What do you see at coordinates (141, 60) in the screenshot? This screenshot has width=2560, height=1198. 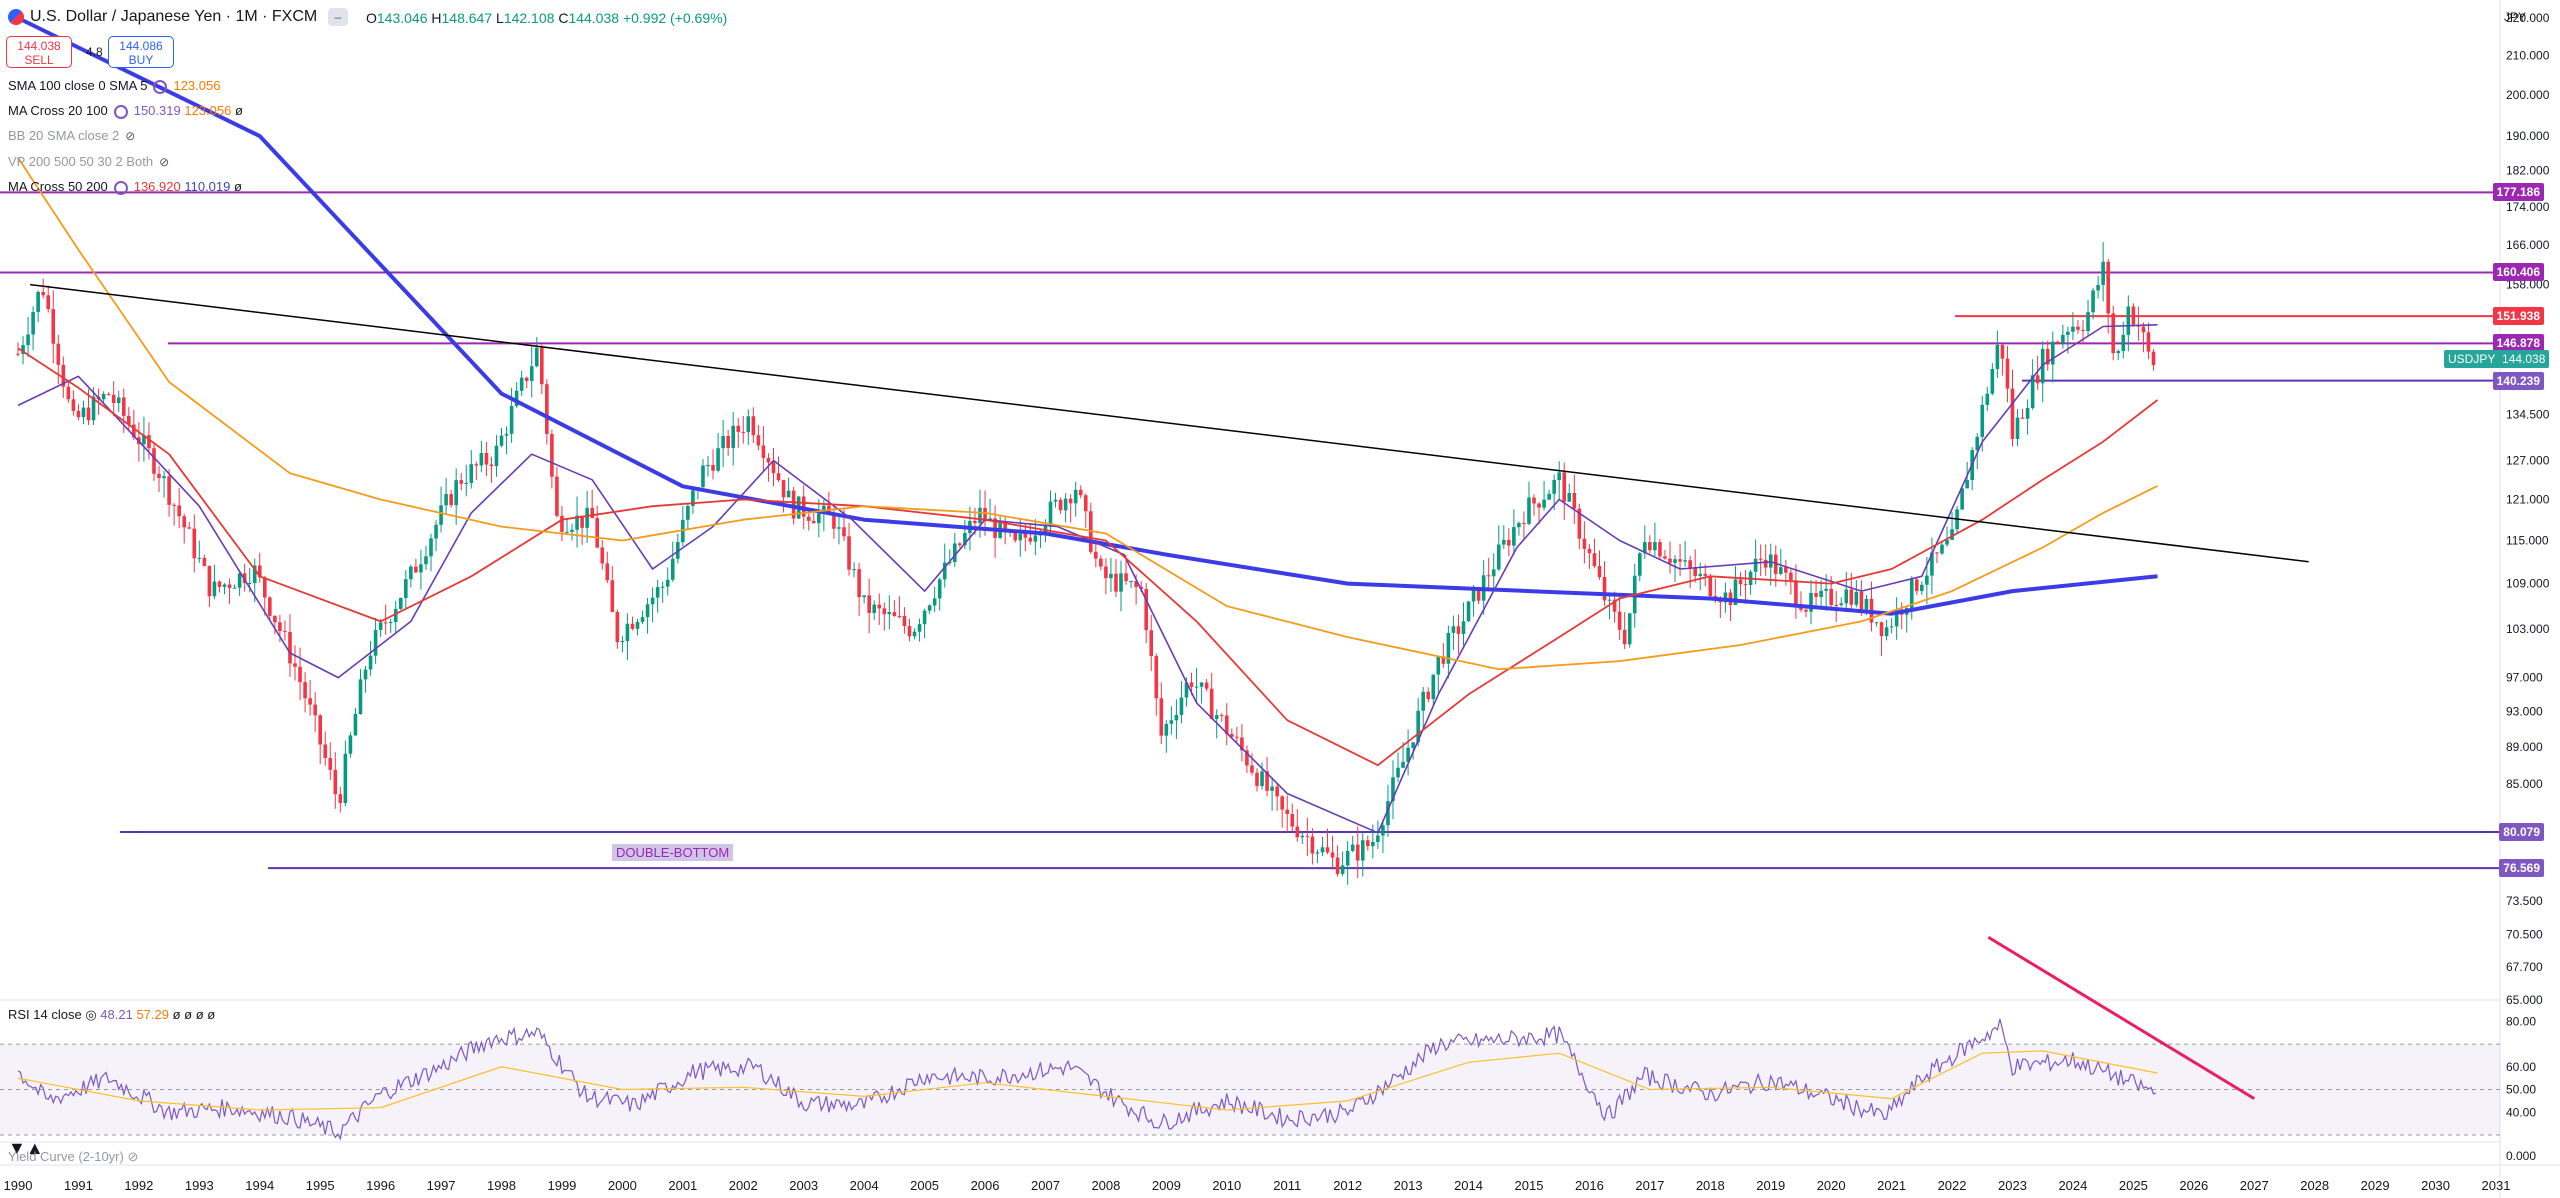 I see `buy-label: BUY` at bounding box center [141, 60].